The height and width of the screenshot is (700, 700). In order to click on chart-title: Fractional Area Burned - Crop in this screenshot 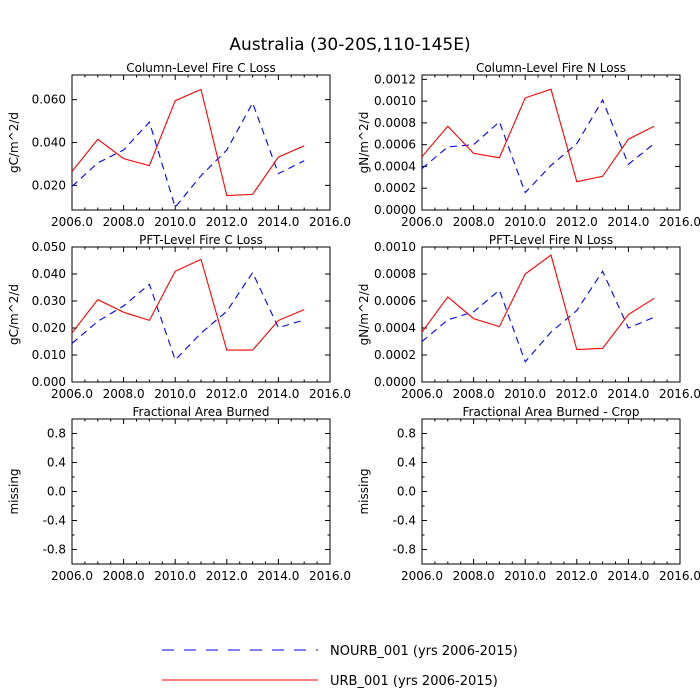, I will do `click(551, 412)`.